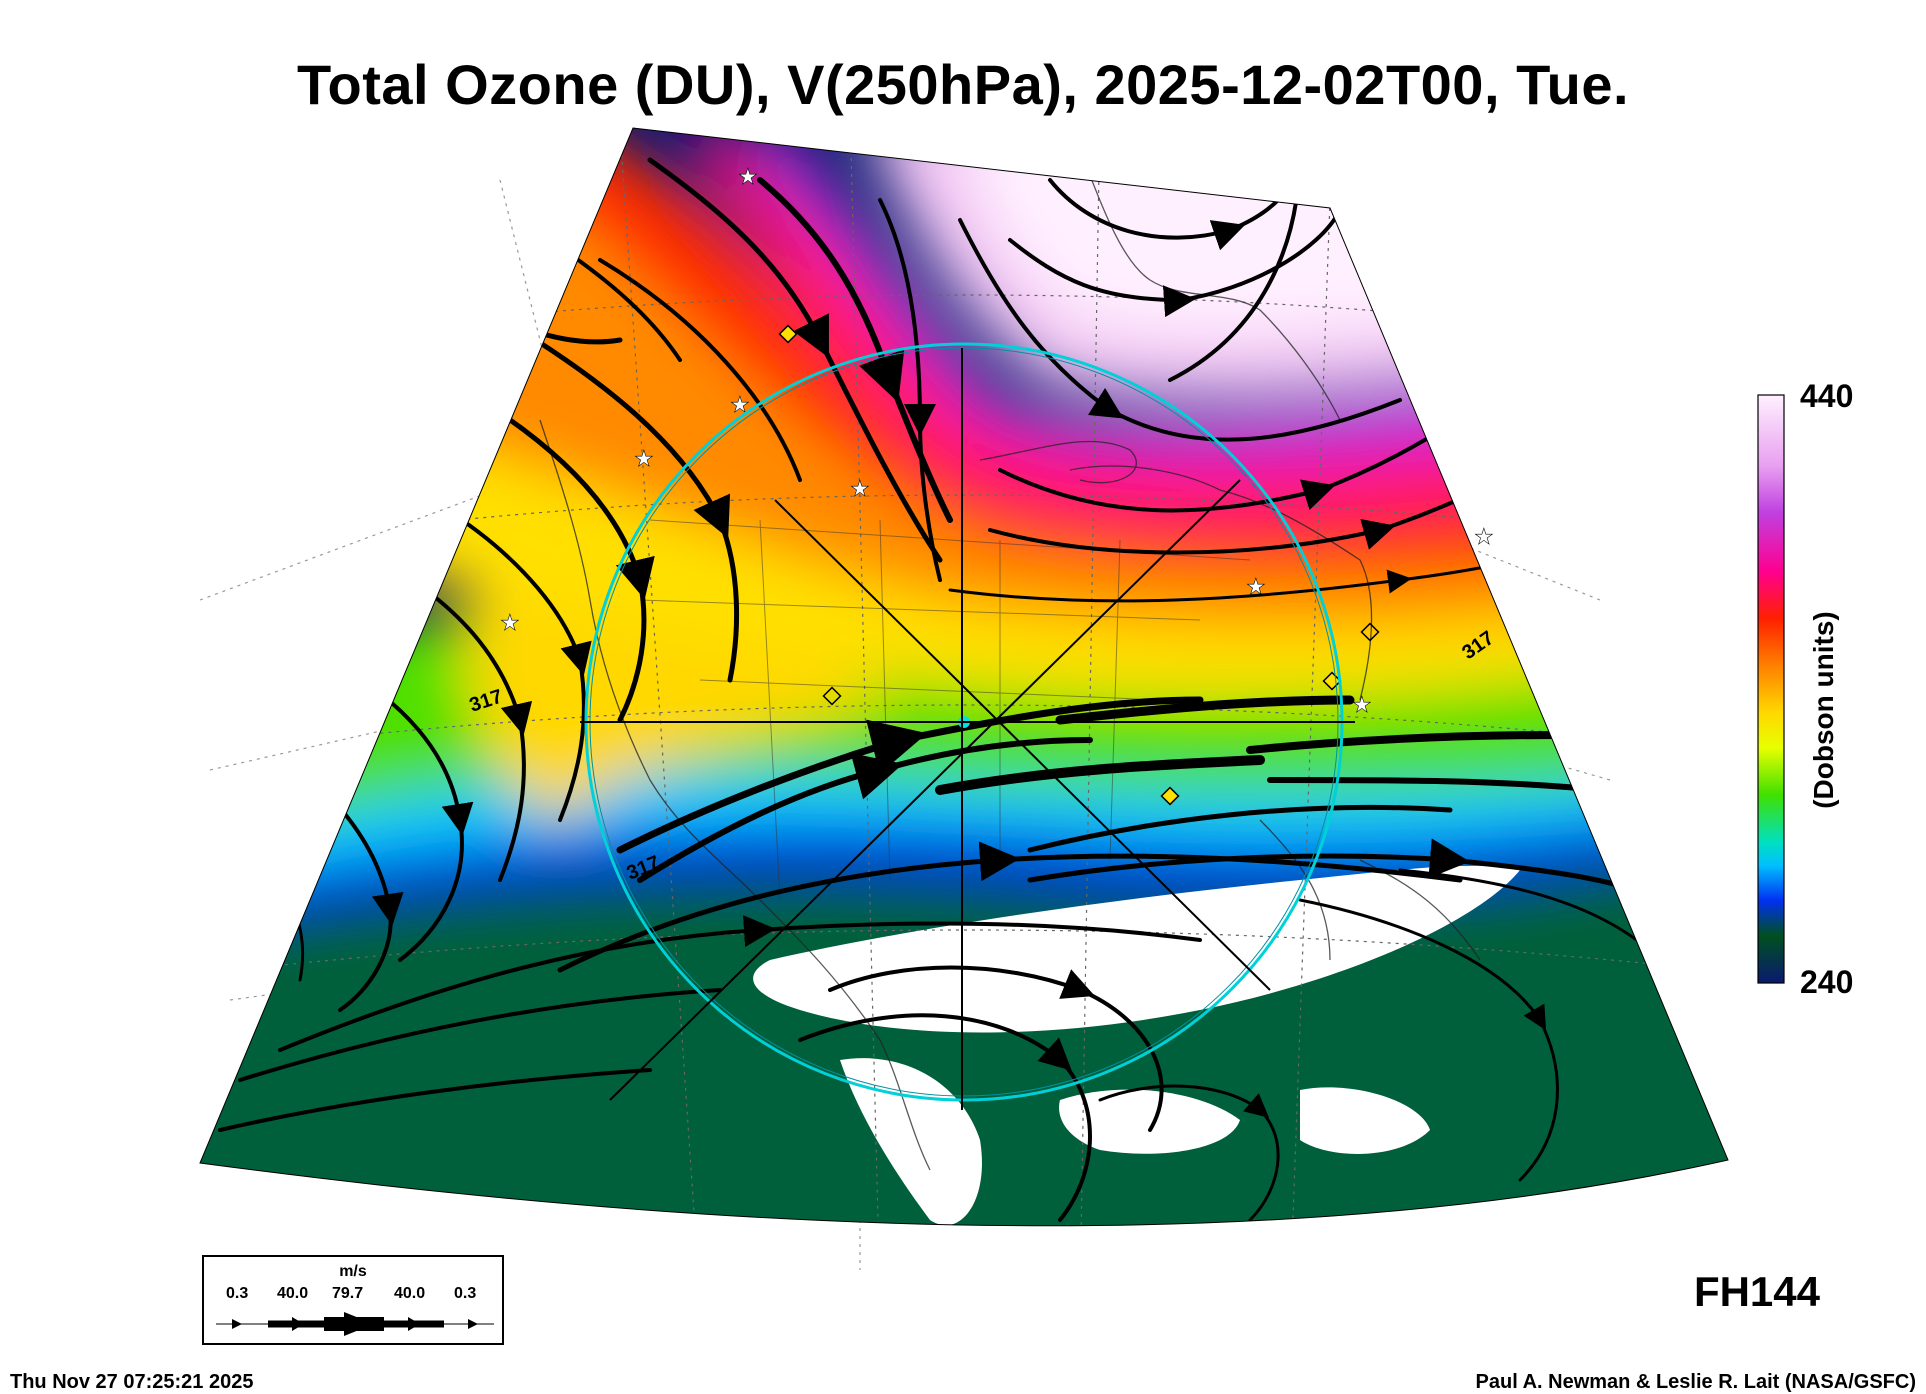  What do you see at coordinates (1756, 1291) in the screenshot?
I see `forecast-hour-label: FH144` at bounding box center [1756, 1291].